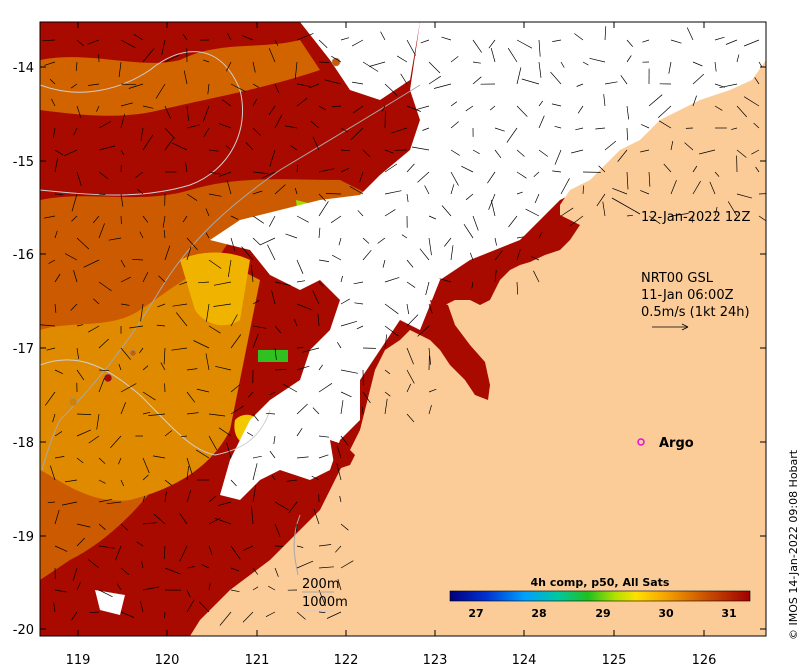  I want to click on x-tick-label: 121, so click(257, 660).